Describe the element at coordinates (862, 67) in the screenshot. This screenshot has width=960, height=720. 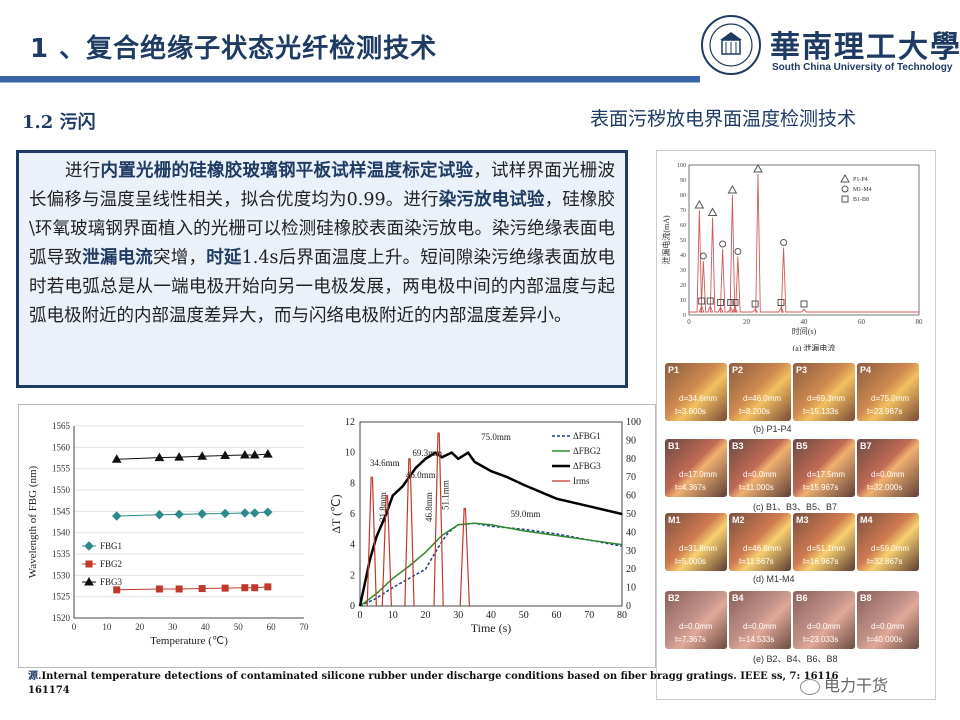
I see `university-name-en: South China University of Technology` at that location.